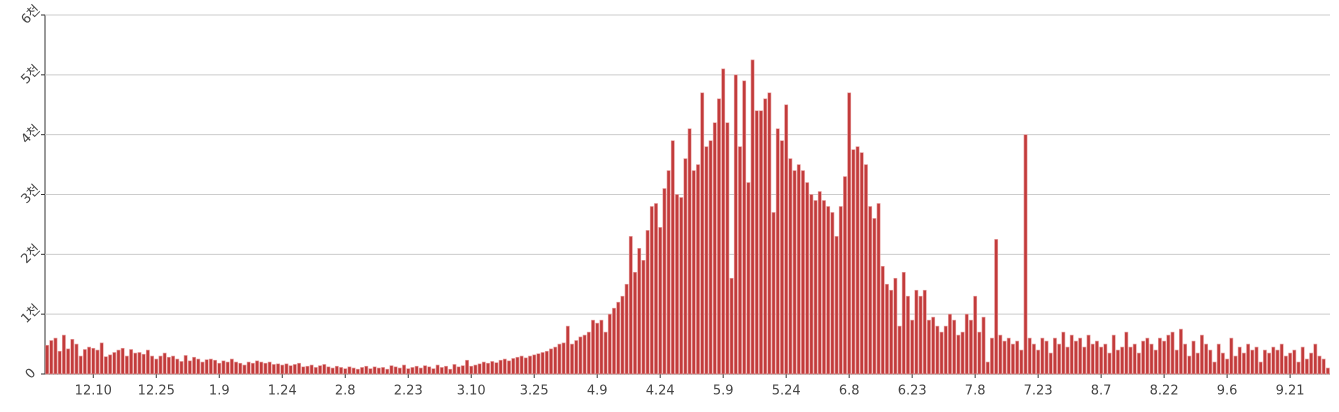 The width and height of the screenshot is (1339, 412). What do you see at coordinates (282, 391) in the screenshot?
I see `x-tick-label: 1.24` at bounding box center [282, 391].